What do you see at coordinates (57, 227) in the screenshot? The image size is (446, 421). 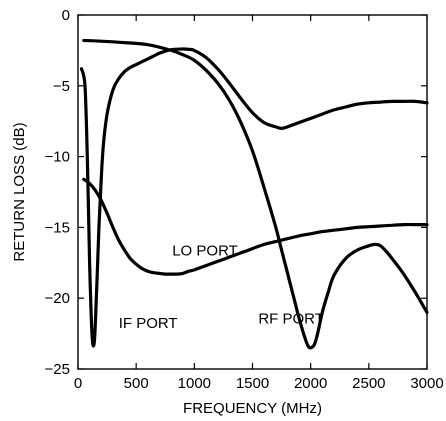 I see `y-tick-label: −15` at bounding box center [57, 227].